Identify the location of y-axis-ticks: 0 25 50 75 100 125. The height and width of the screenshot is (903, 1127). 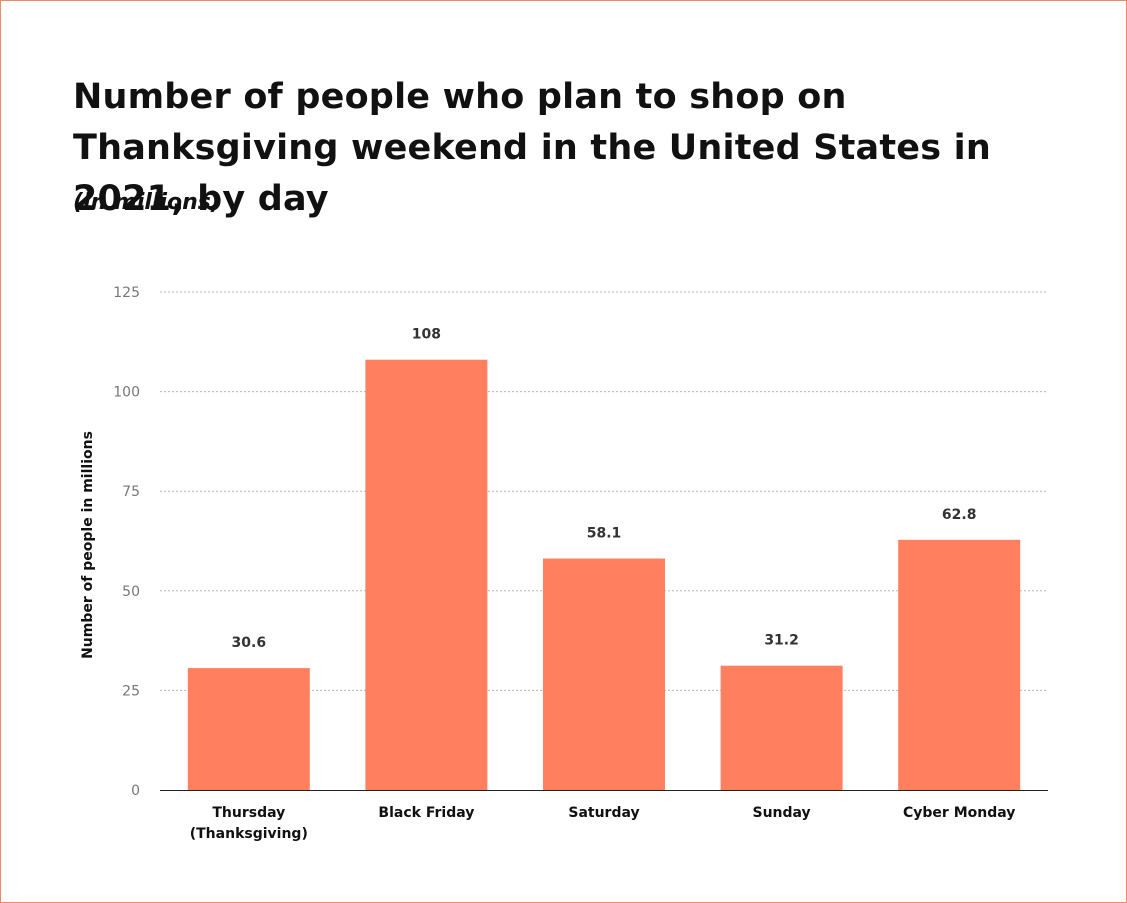
(126, 542).